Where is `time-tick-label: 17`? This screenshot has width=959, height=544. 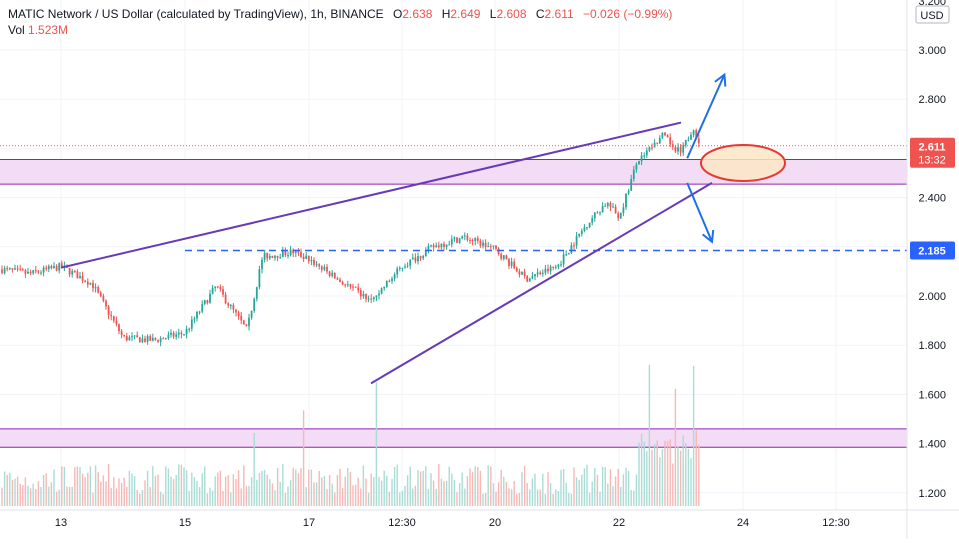 time-tick-label: 17 is located at coordinates (309, 523).